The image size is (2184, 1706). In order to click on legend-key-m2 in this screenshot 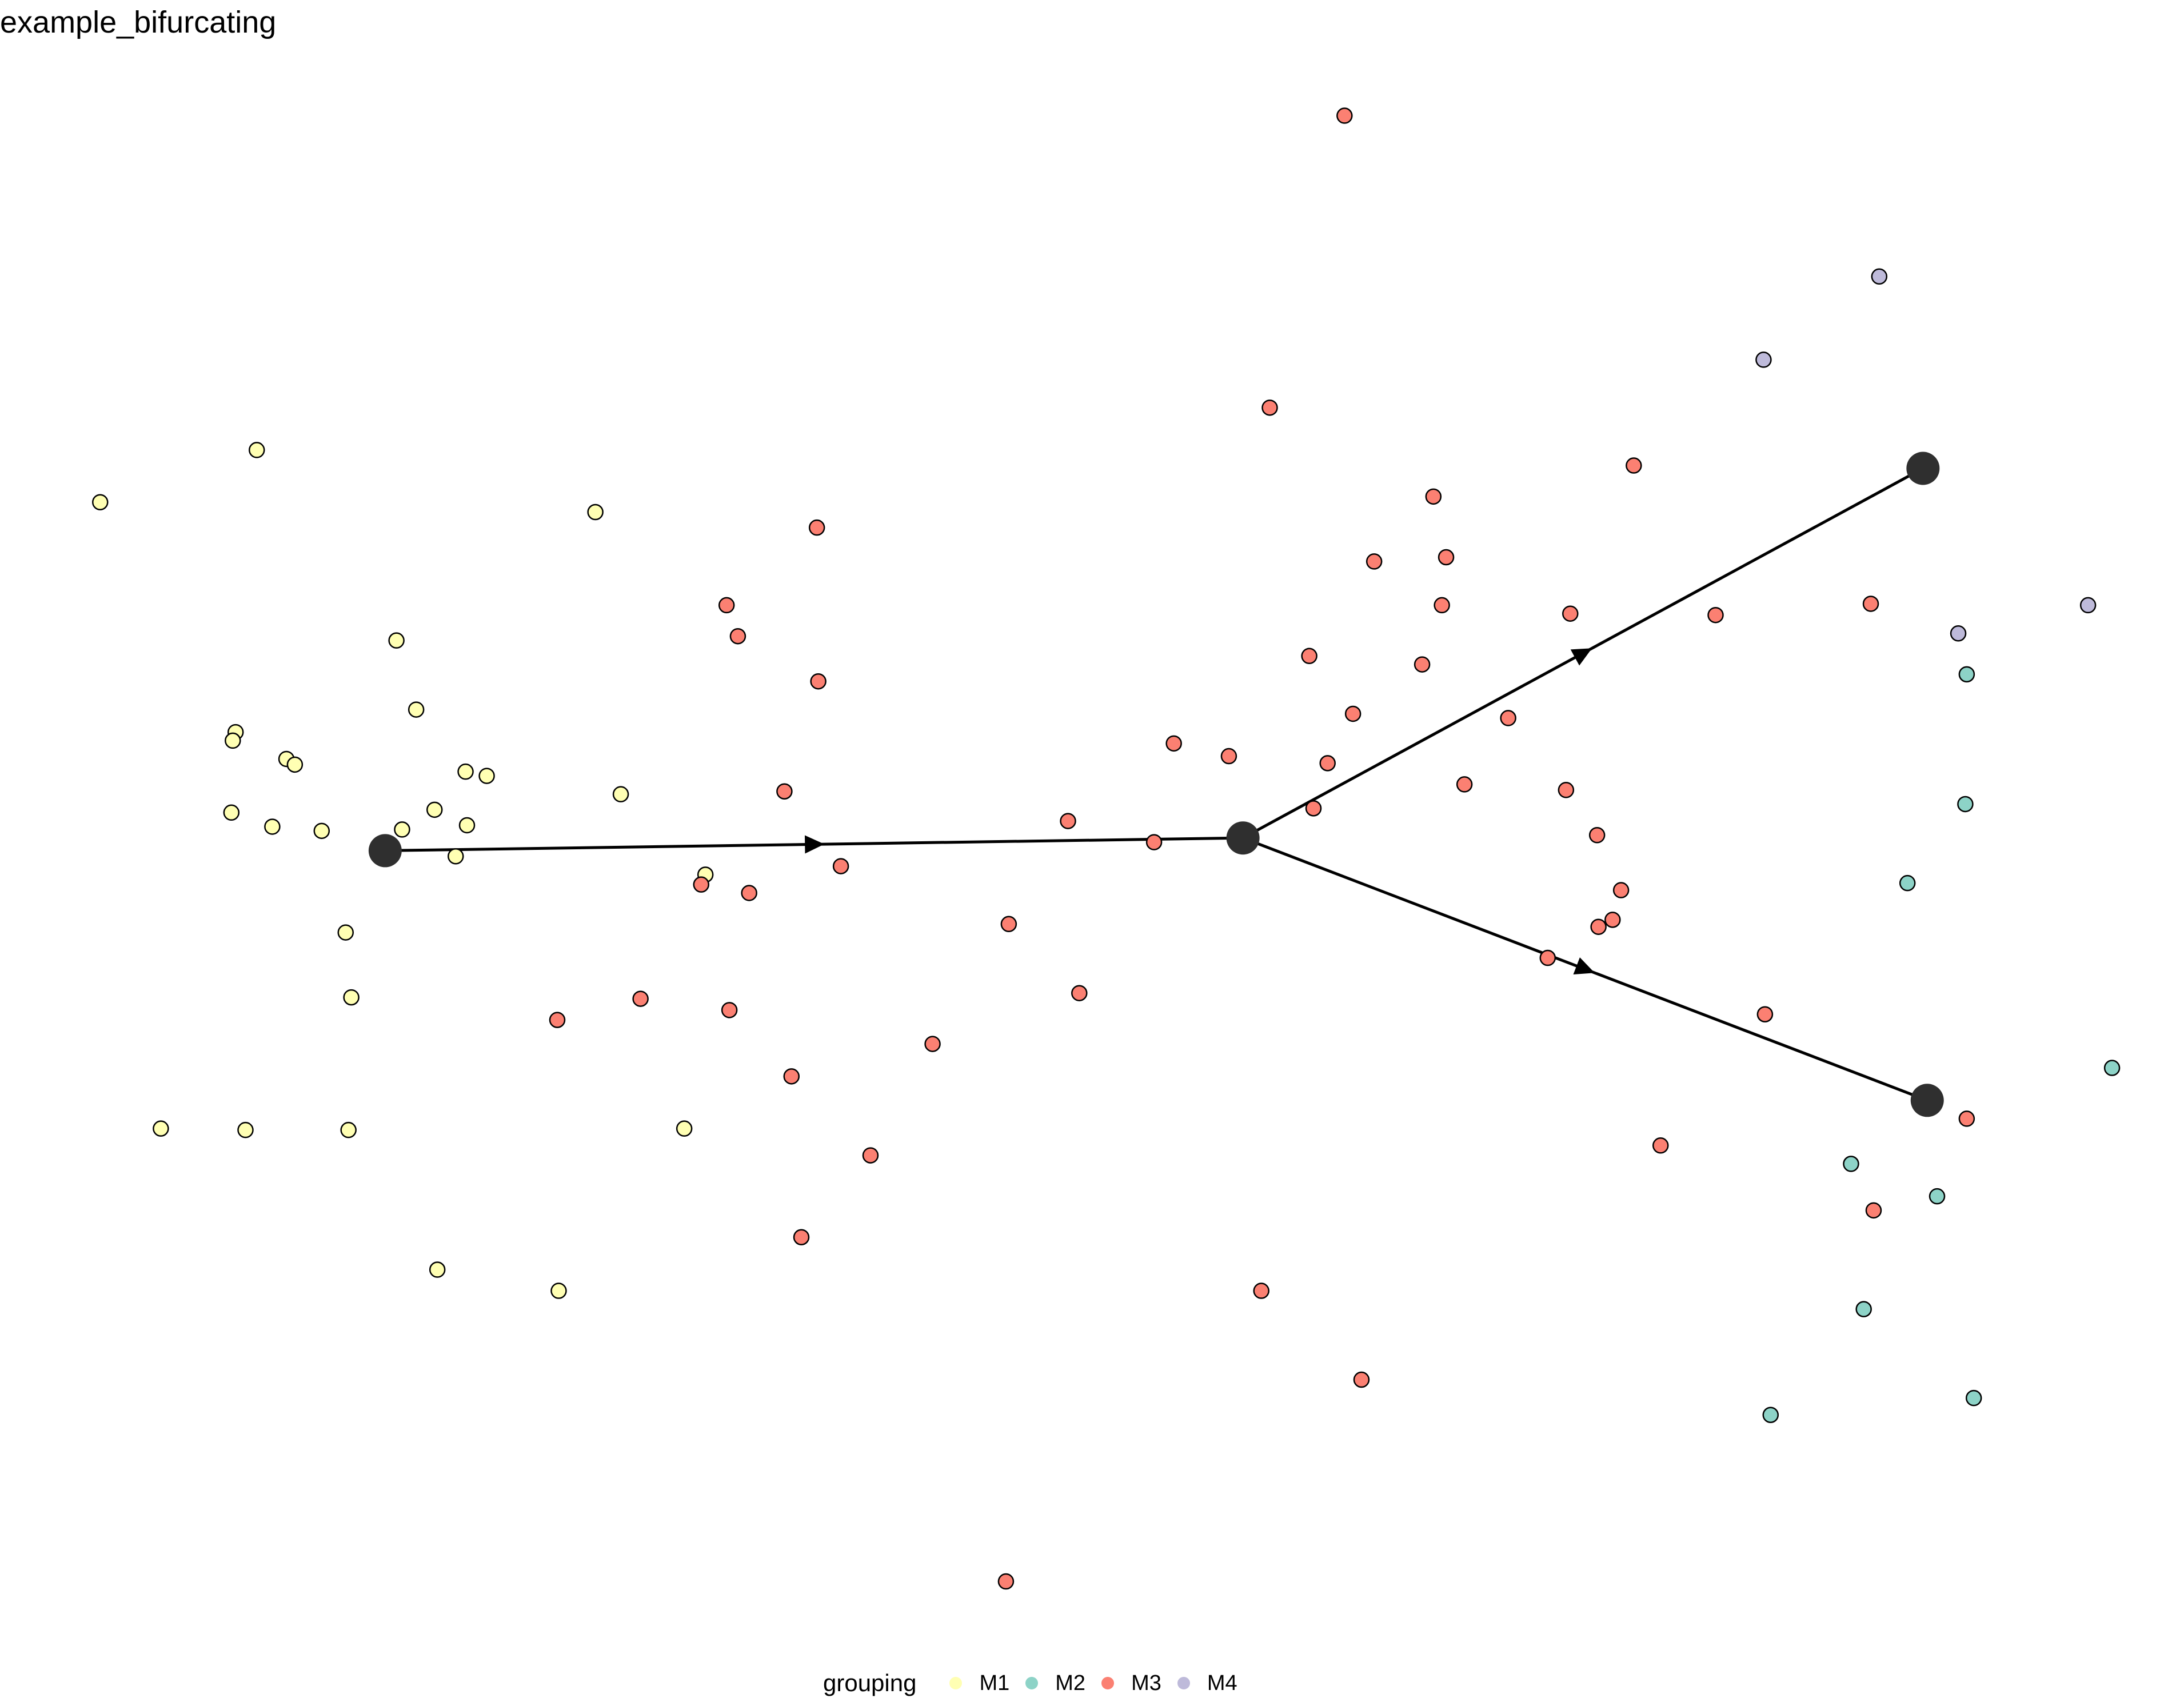, I will do `click(1032, 1683)`.